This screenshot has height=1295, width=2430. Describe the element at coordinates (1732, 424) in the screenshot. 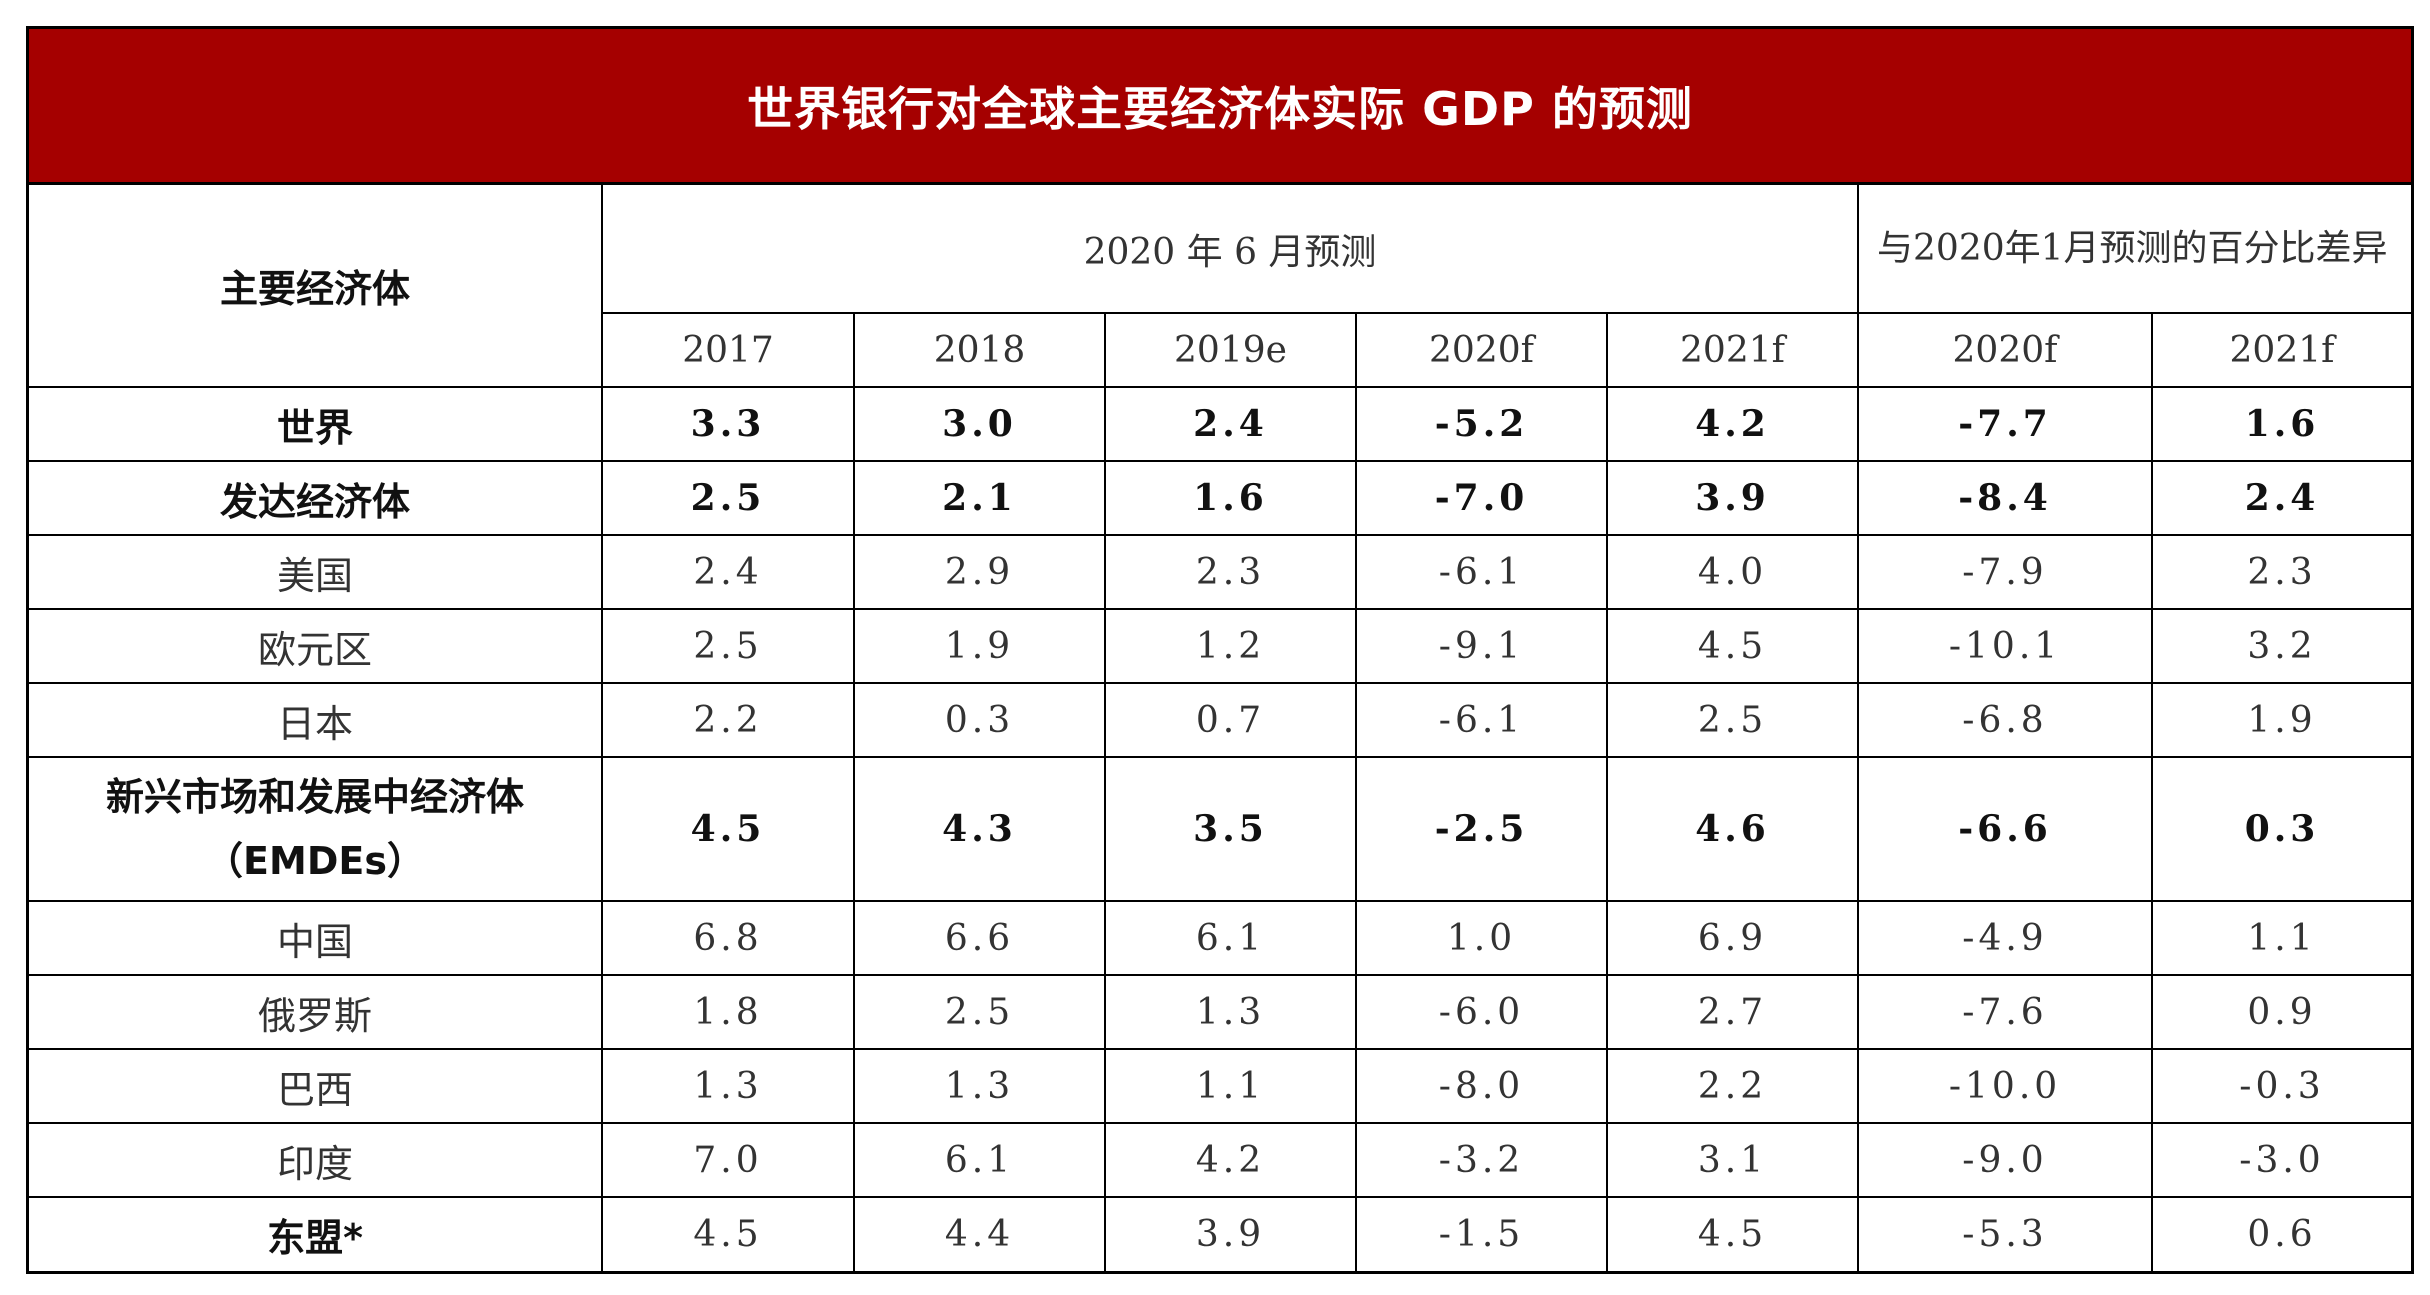

I see `value-cell: 4.2` at that location.